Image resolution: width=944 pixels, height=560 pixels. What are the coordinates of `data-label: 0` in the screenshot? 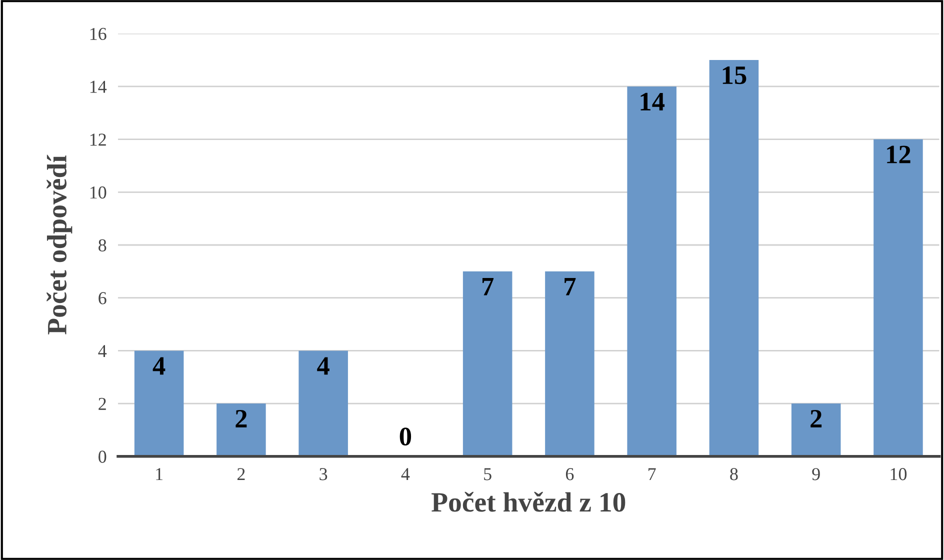 It's located at (406, 437).